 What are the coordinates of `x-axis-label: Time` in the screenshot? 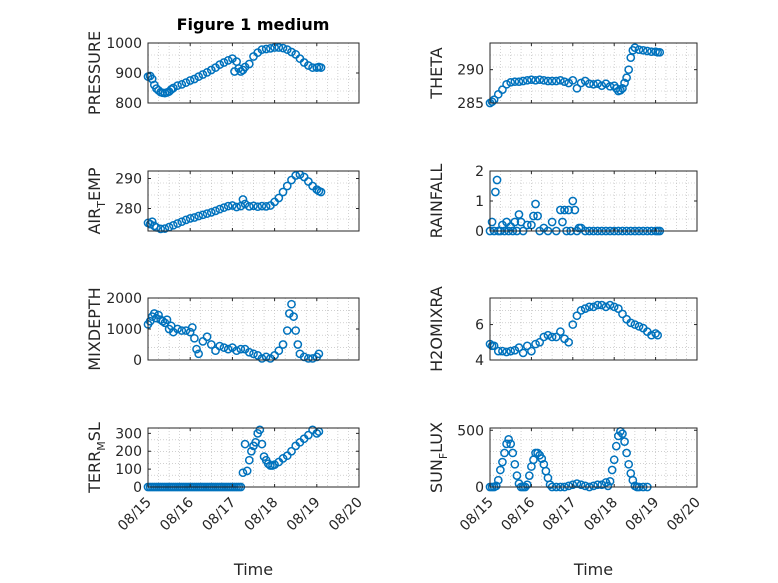 It's located at (253, 569).